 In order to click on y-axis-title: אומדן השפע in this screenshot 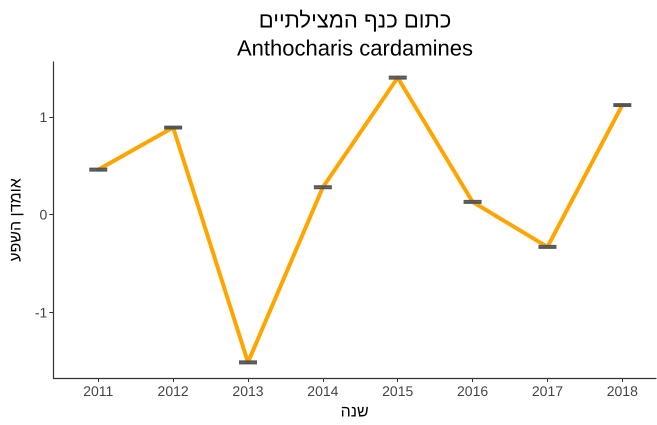, I will do `click(16, 220)`.